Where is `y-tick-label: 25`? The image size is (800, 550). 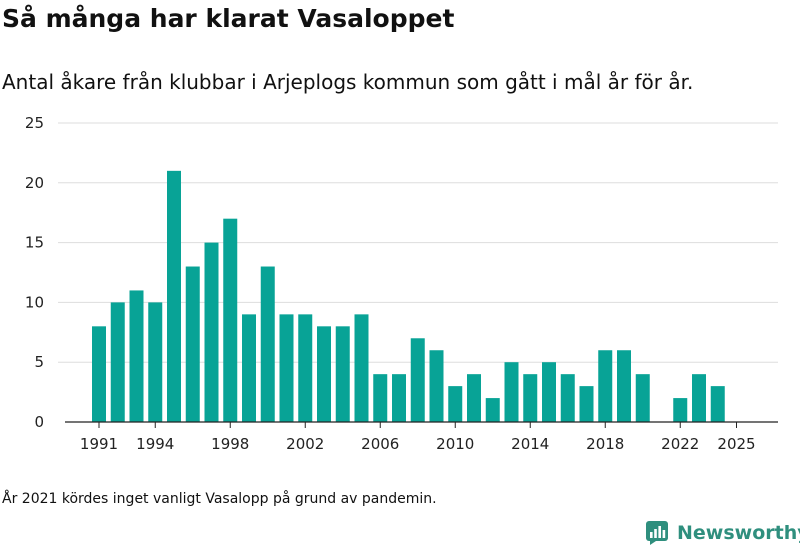
y-tick-label: 25 is located at coordinates (34, 123).